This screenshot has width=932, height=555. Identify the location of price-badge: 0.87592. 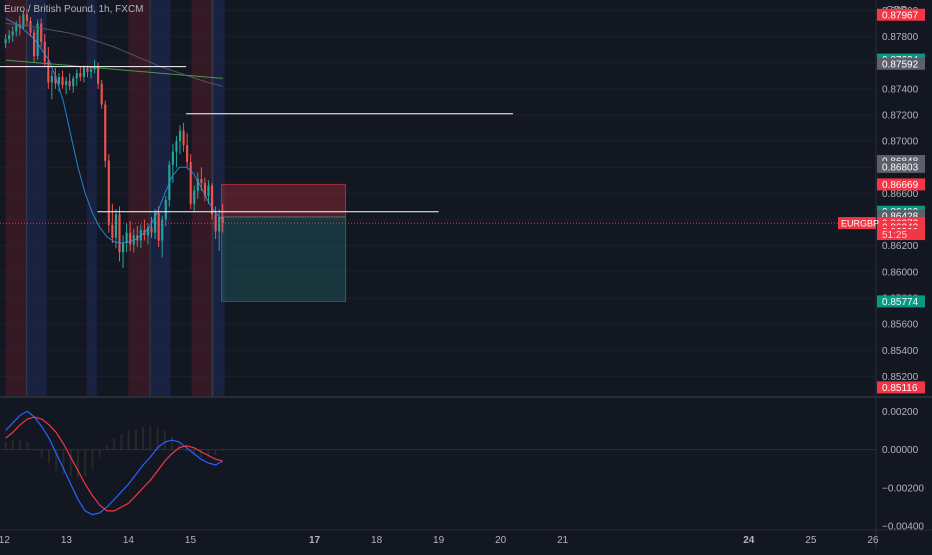
(901, 63).